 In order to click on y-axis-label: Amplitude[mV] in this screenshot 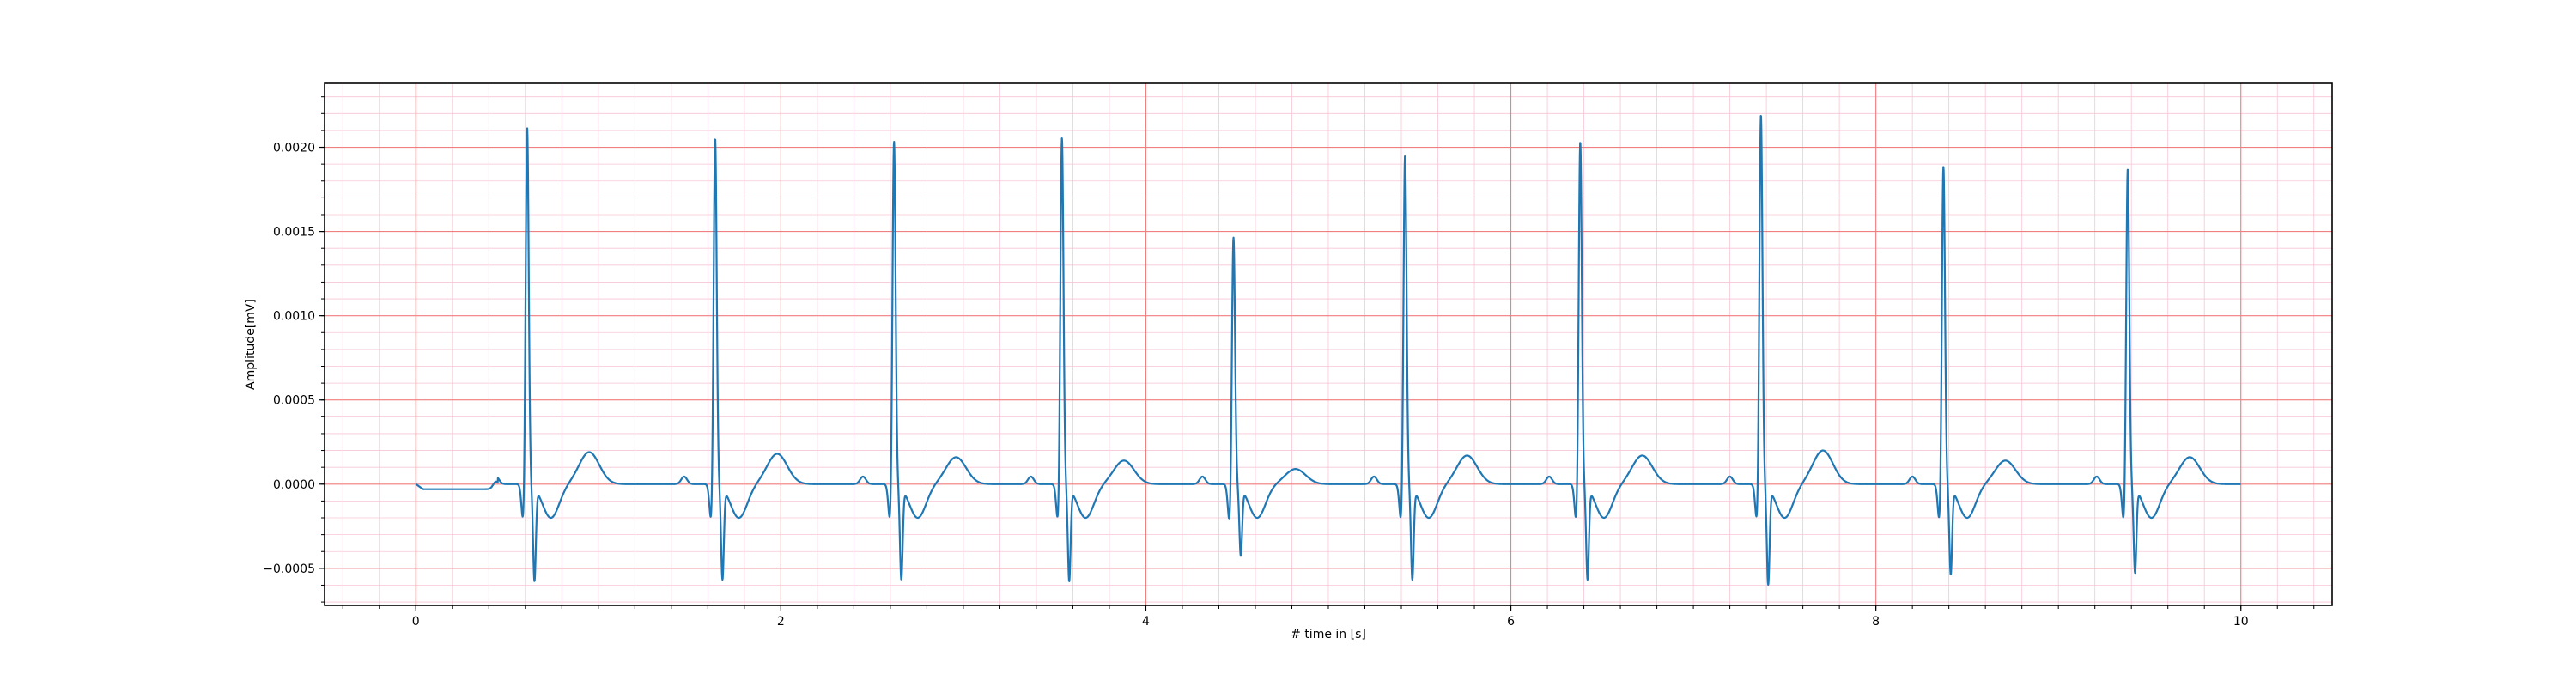, I will do `click(251, 344)`.